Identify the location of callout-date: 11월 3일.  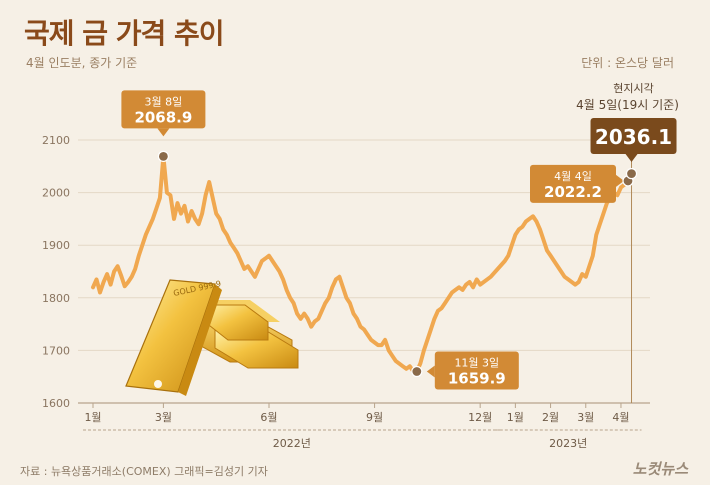
(476, 362).